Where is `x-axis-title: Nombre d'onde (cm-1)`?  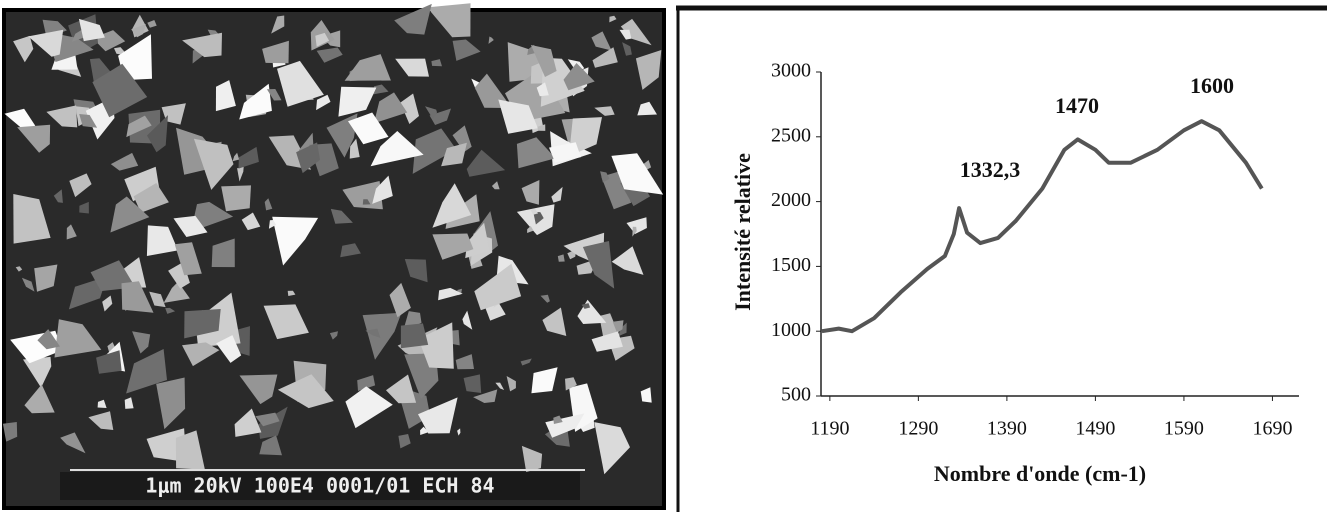 x-axis-title: Nombre d'onde (cm-1) is located at coordinates (1040, 473).